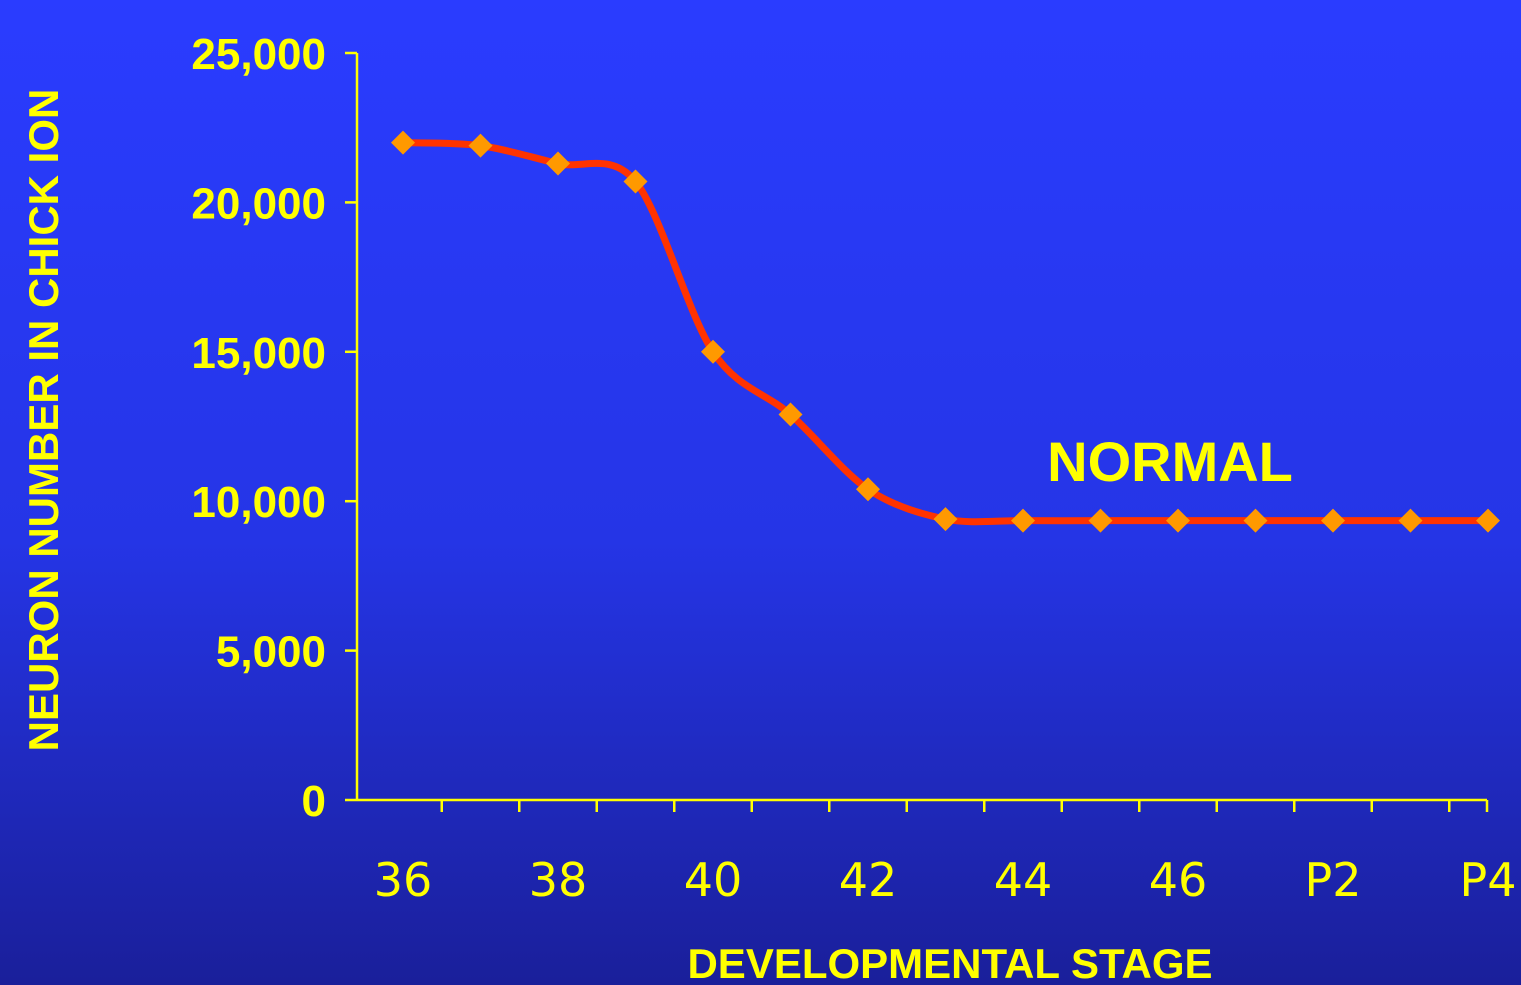 The width and height of the screenshot is (1521, 985). What do you see at coordinates (713, 880) in the screenshot?
I see `x-tick-label: 40` at bounding box center [713, 880].